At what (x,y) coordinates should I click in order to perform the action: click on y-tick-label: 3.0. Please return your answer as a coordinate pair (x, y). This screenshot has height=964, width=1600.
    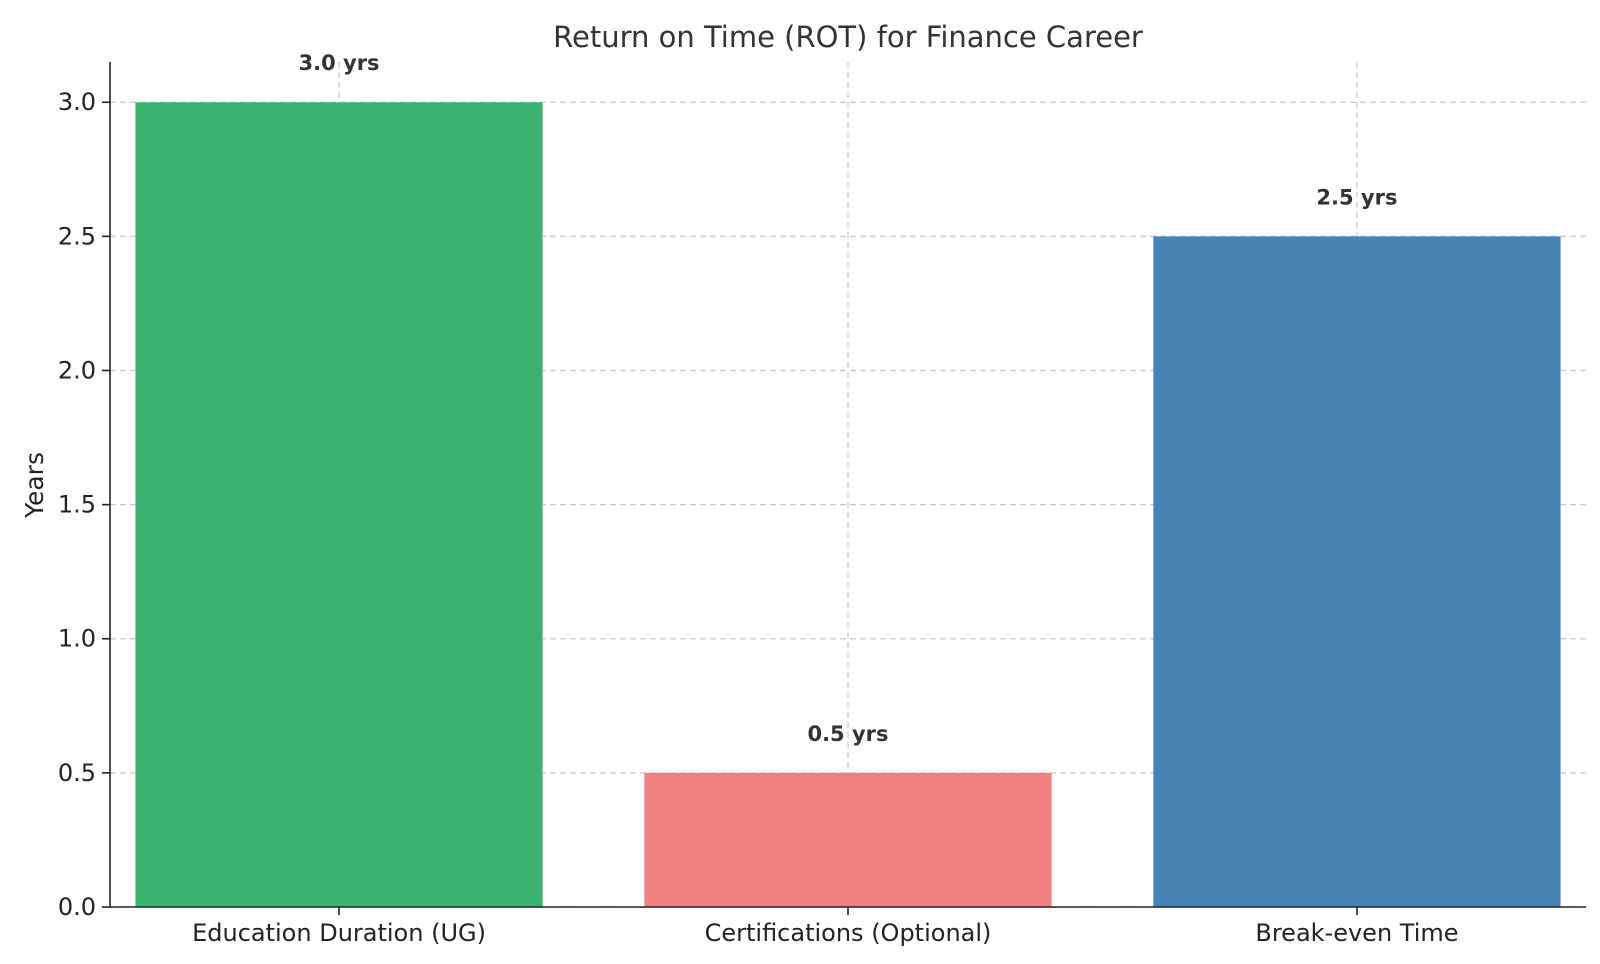
    Looking at the image, I should click on (77, 102).